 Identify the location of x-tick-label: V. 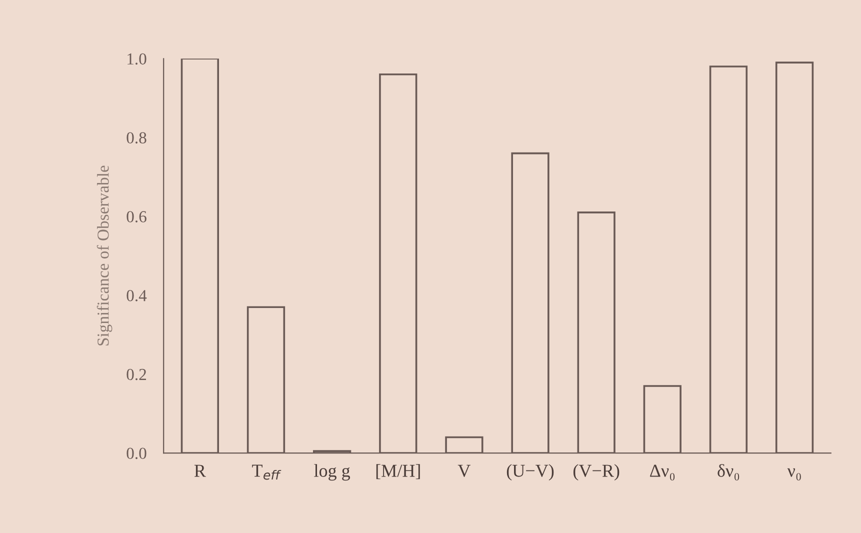
(464, 470).